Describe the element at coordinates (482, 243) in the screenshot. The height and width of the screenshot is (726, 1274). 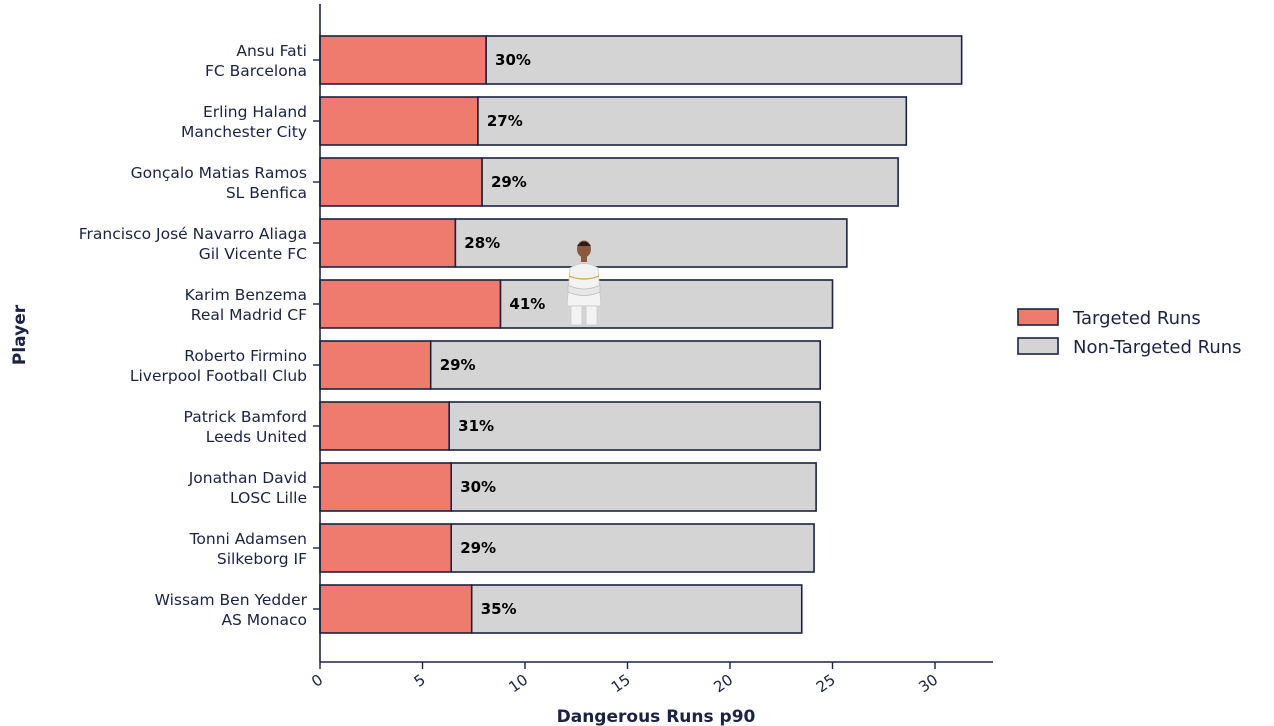
I see `percent-label: 28%` at that location.